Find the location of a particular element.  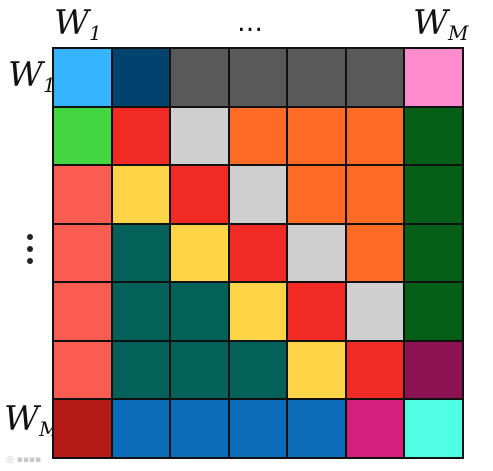

matrix-cell-r3-c5 is located at coordinates (316, 194).